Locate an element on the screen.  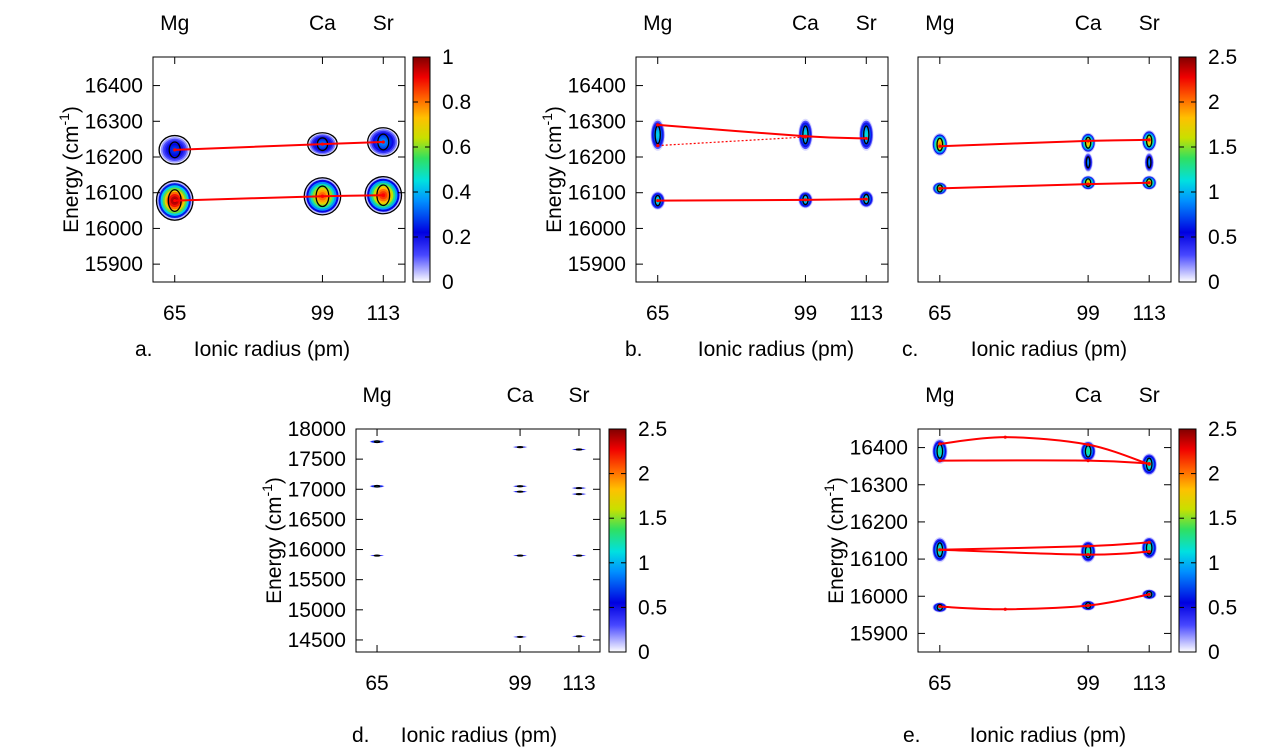
colorbar: 0 0.5 1 1.5 2 2.5 is located at coordinates (637, 541).